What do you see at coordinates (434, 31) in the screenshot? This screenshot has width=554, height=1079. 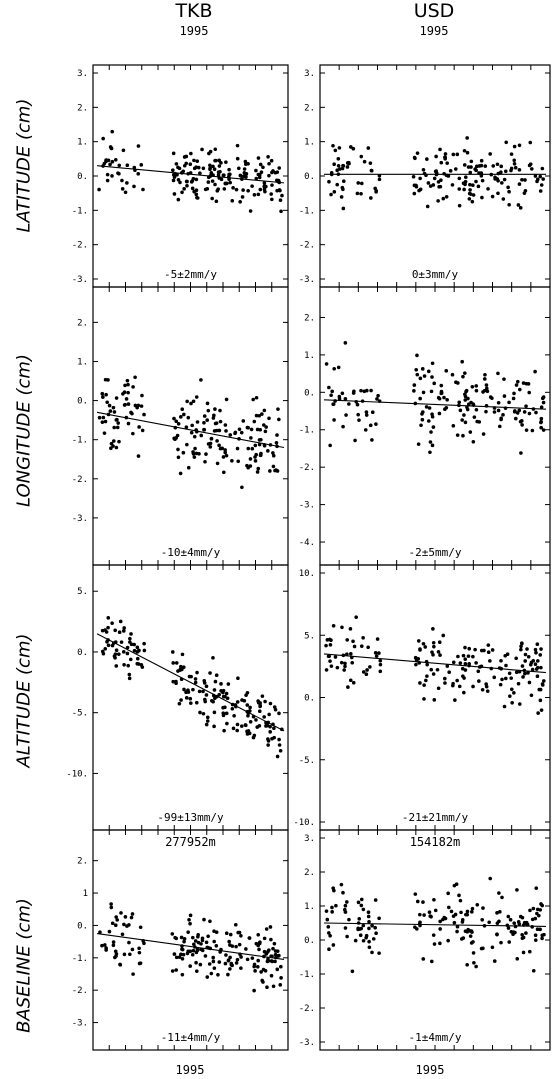 I see `column-year-usd: 1995` at bounding box center [434, 31].